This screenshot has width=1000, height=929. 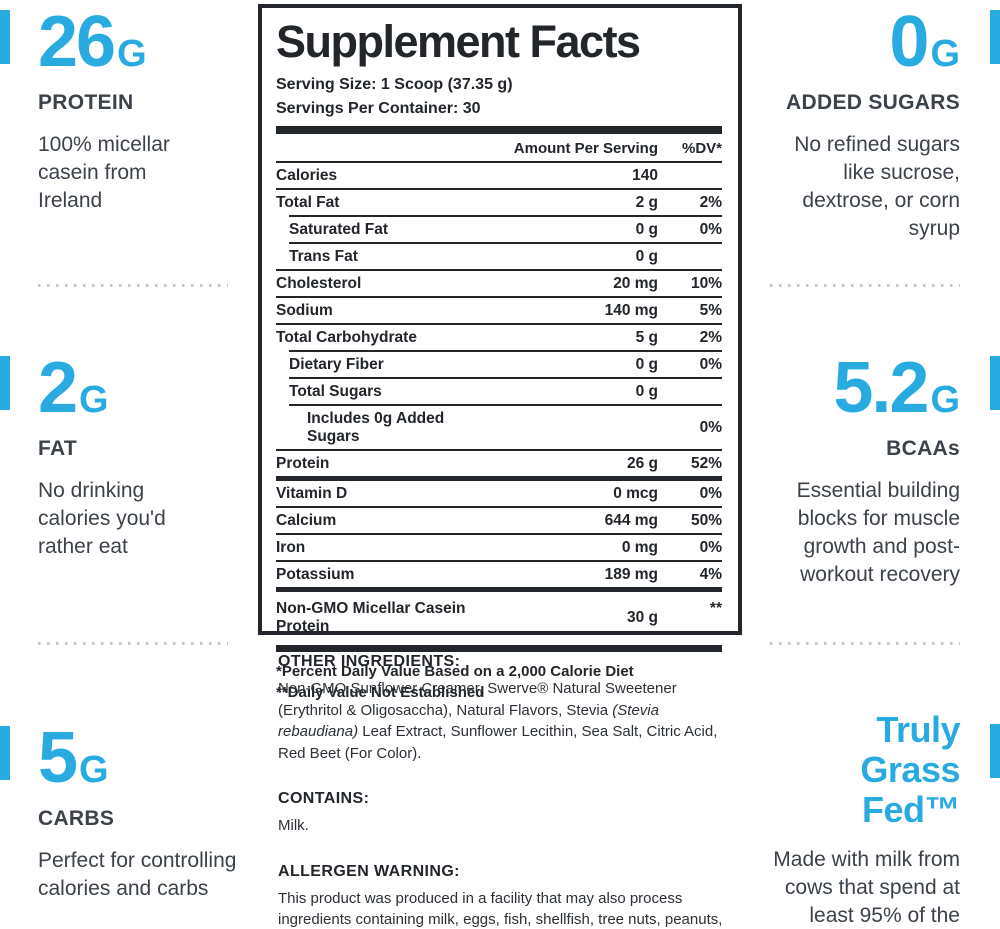 What do you see at coordinates (873, 102) in the screenshot?
I see `feature-label: ADDED SUGARS` at bounding box center [873, 102].